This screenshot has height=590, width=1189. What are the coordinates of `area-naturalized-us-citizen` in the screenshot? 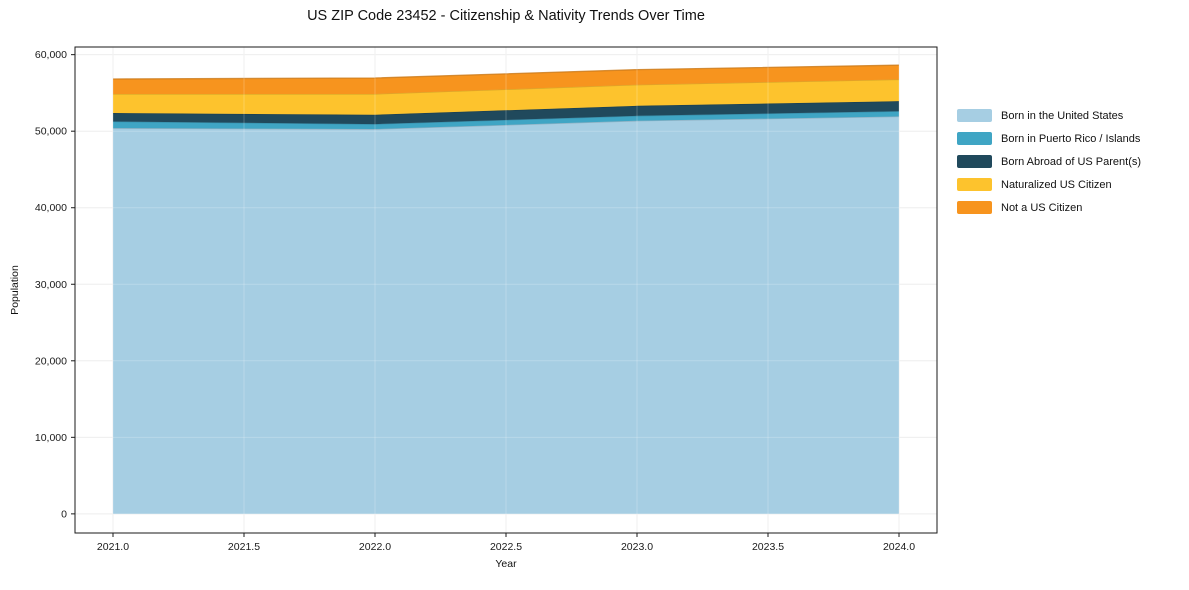 It's located at (506, 97).